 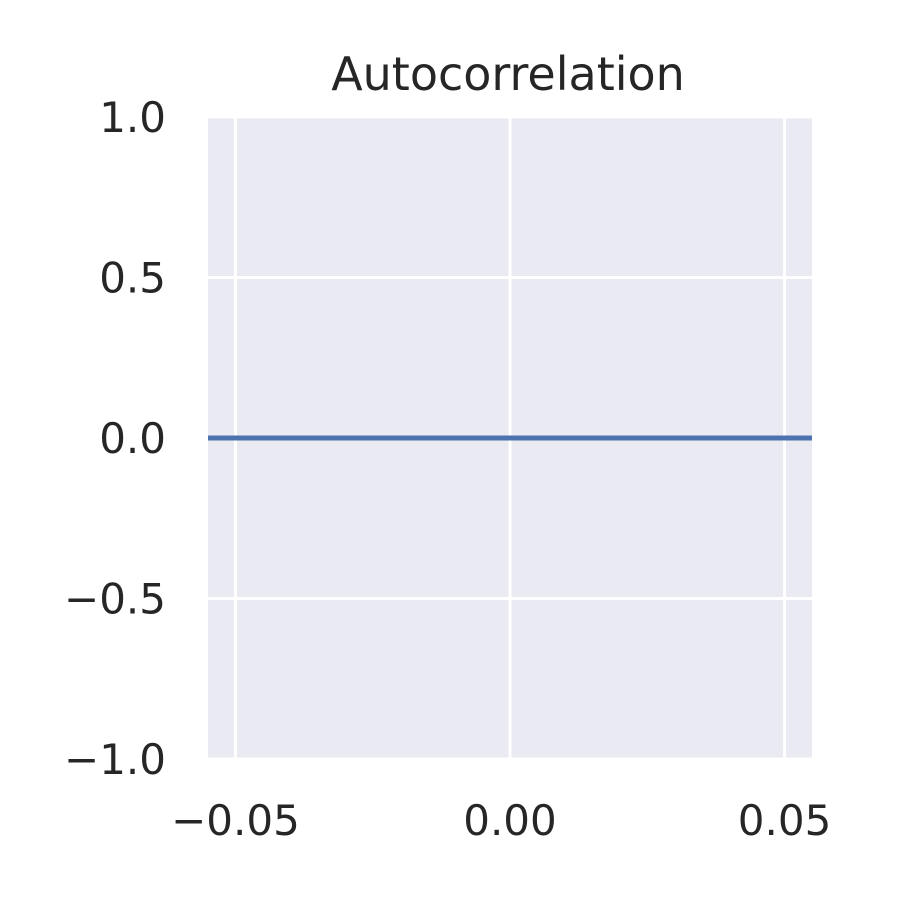 I want to click on x-tick-label: −0.05, so click(x=235, y=820).